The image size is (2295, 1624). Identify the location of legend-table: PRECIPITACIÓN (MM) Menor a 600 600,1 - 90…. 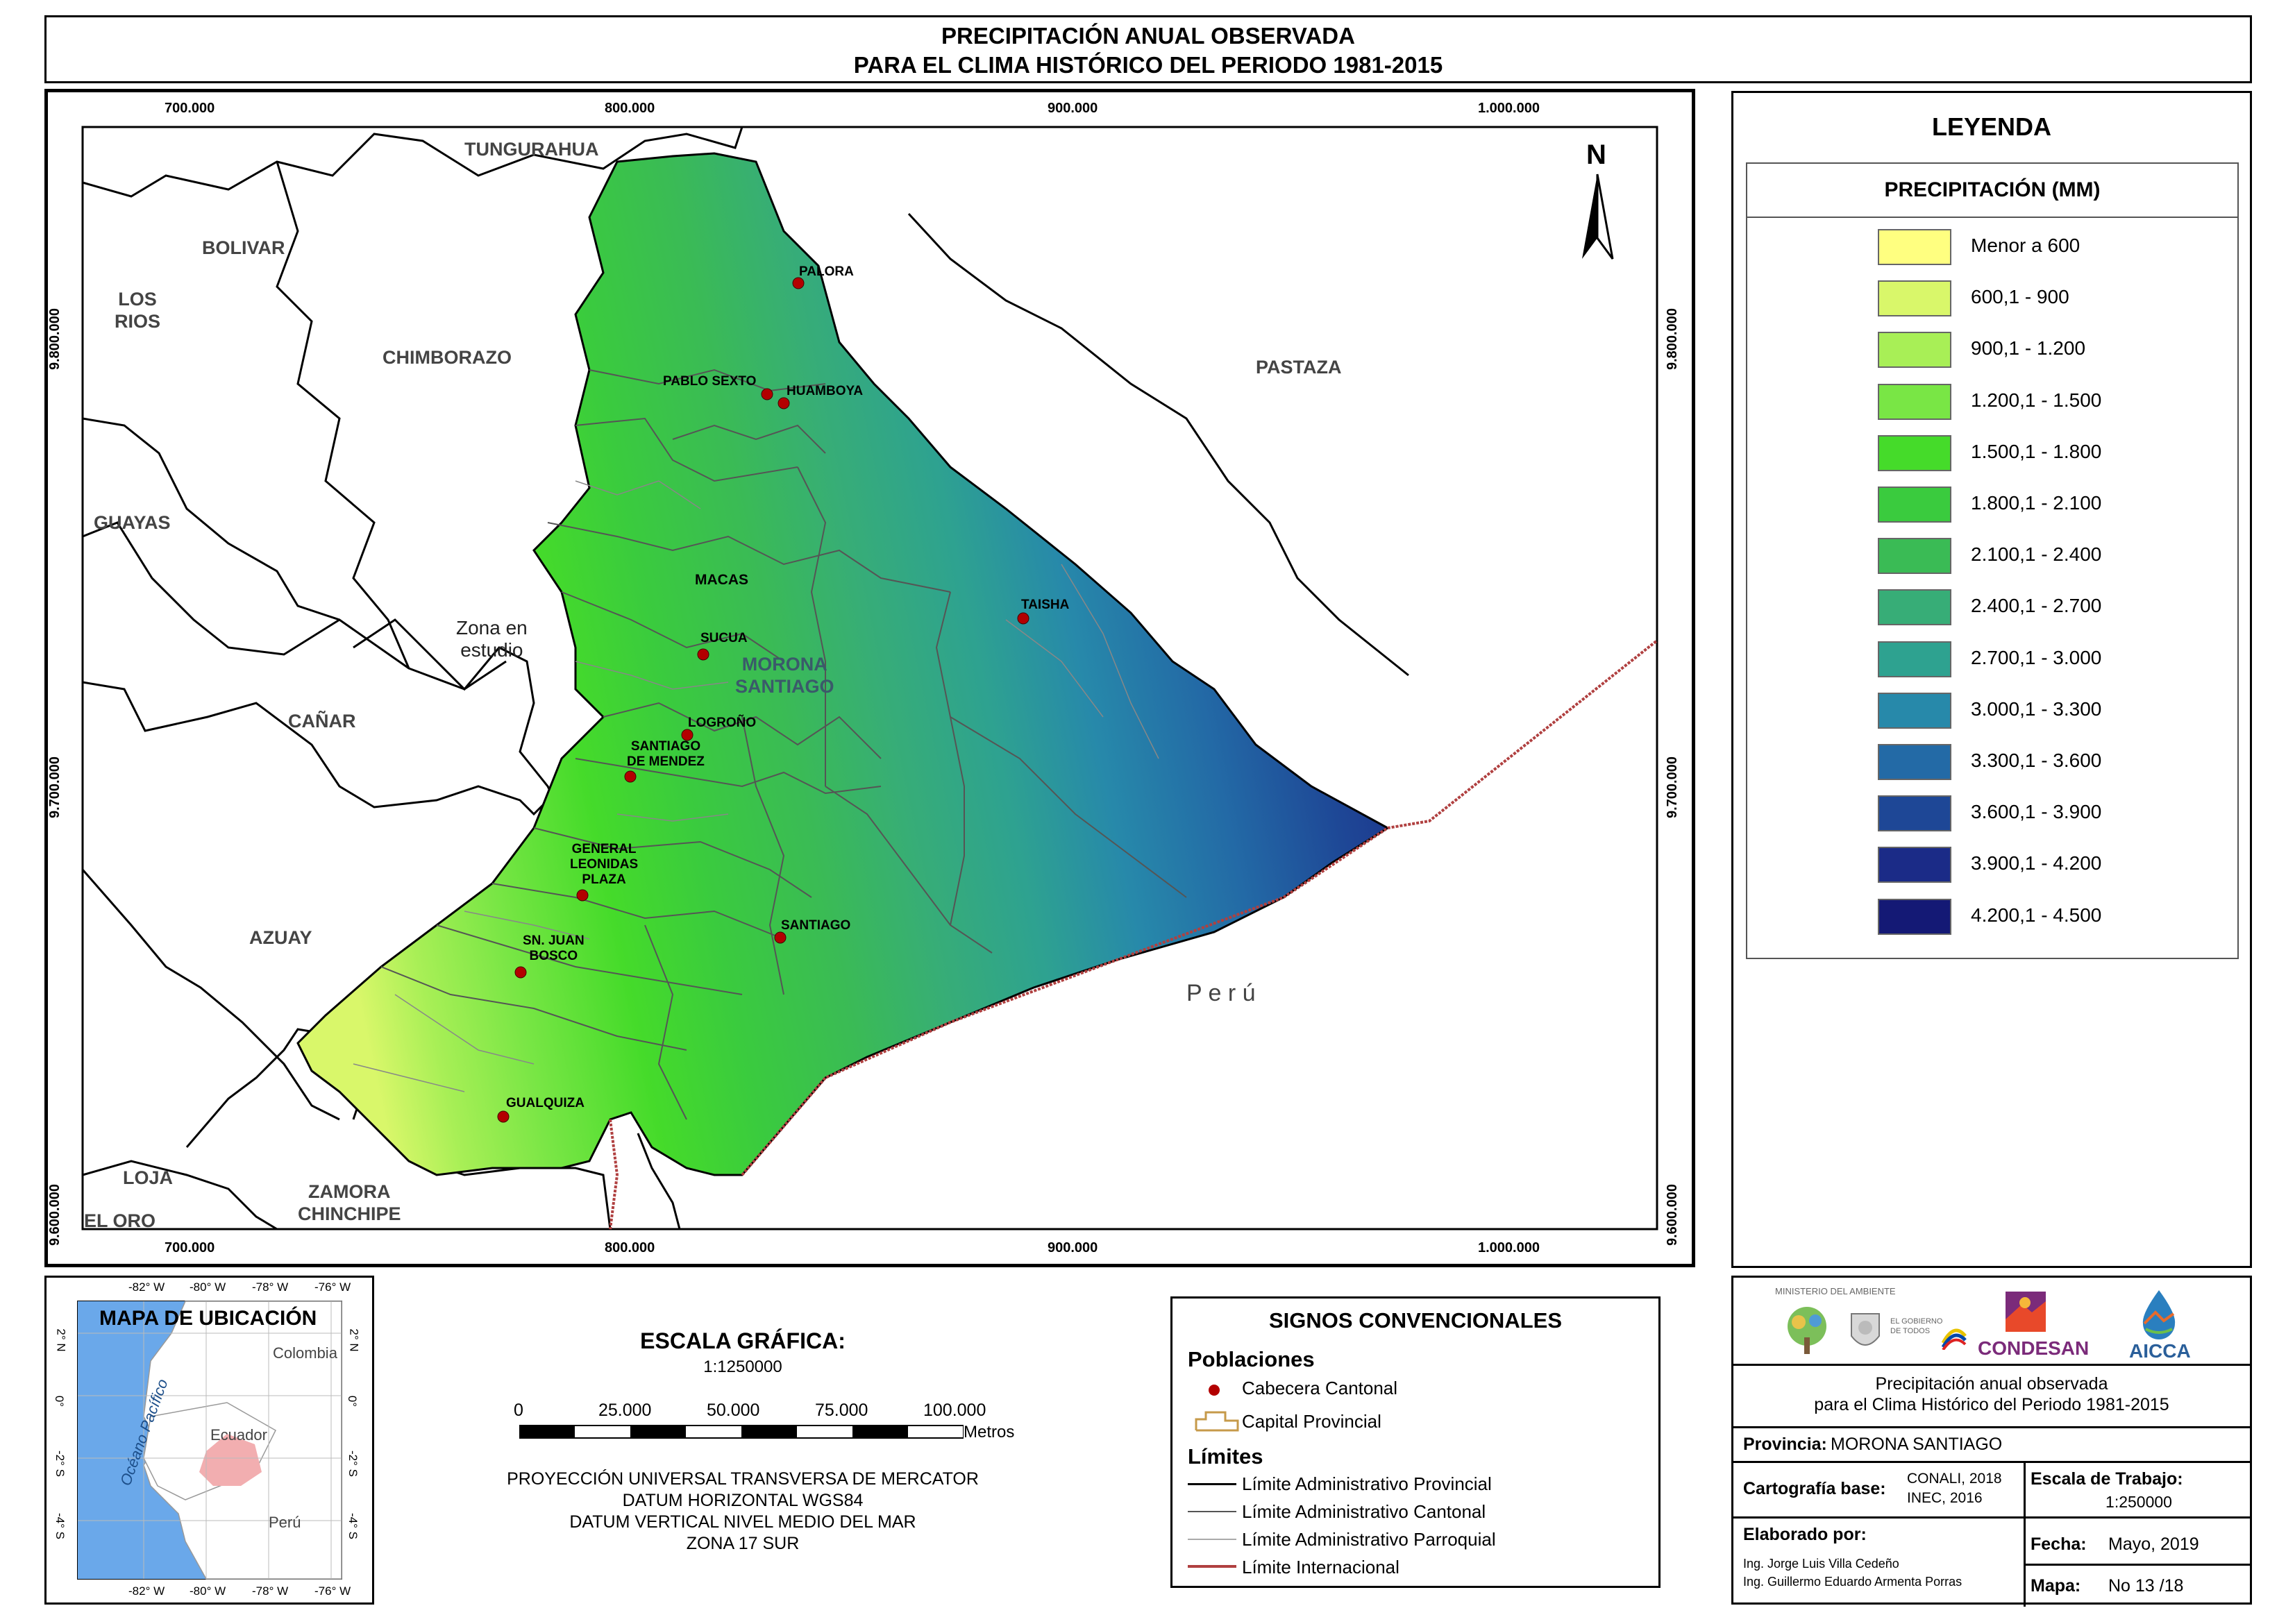
(1992, 560).